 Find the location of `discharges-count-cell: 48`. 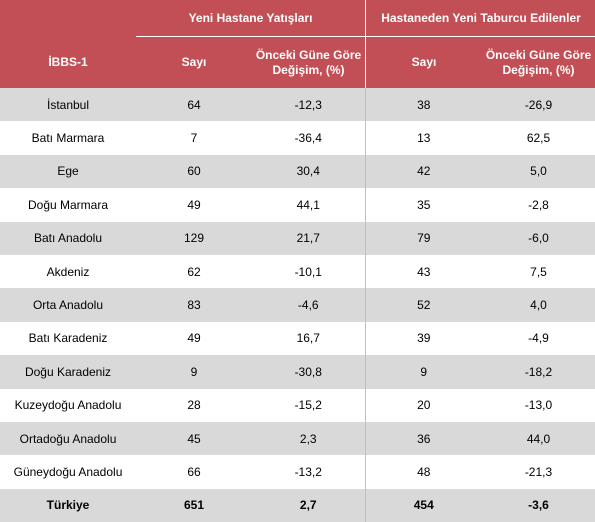

discharges-count-cell: 48 is located at coordinates (423, 472).